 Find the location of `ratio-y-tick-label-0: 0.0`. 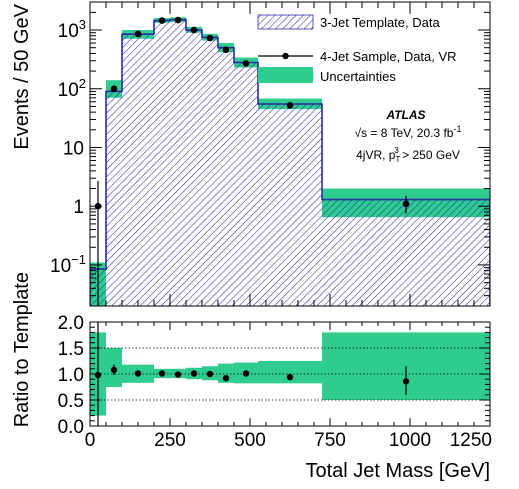

ratio-y-tick-label-0: 0.0 is located at coordinates (71, 427).